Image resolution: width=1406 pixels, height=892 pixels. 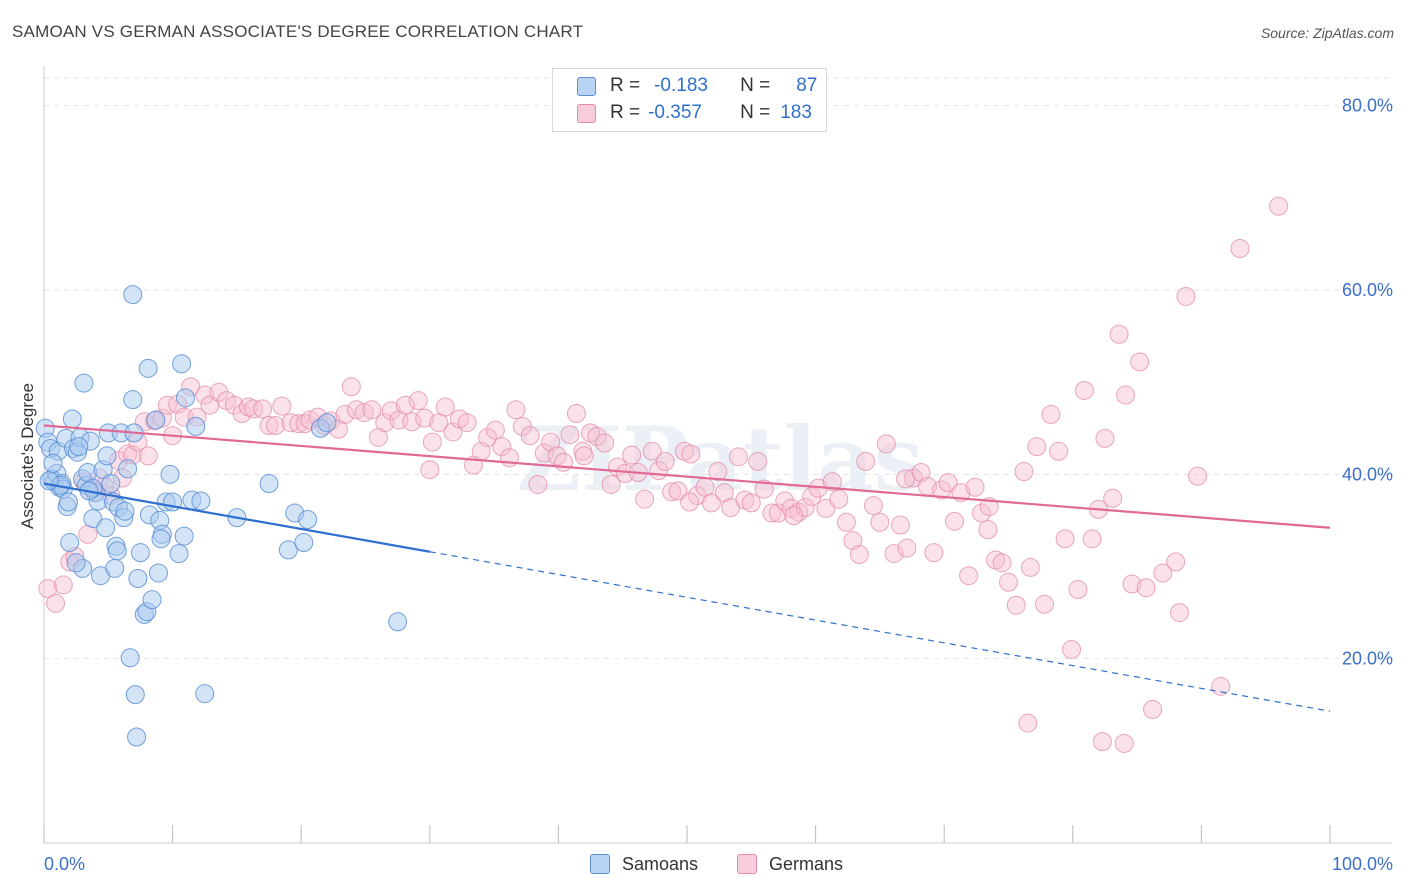 I want to click on bottom-legend-samoans: Samoans, so click(x=644, y=864).